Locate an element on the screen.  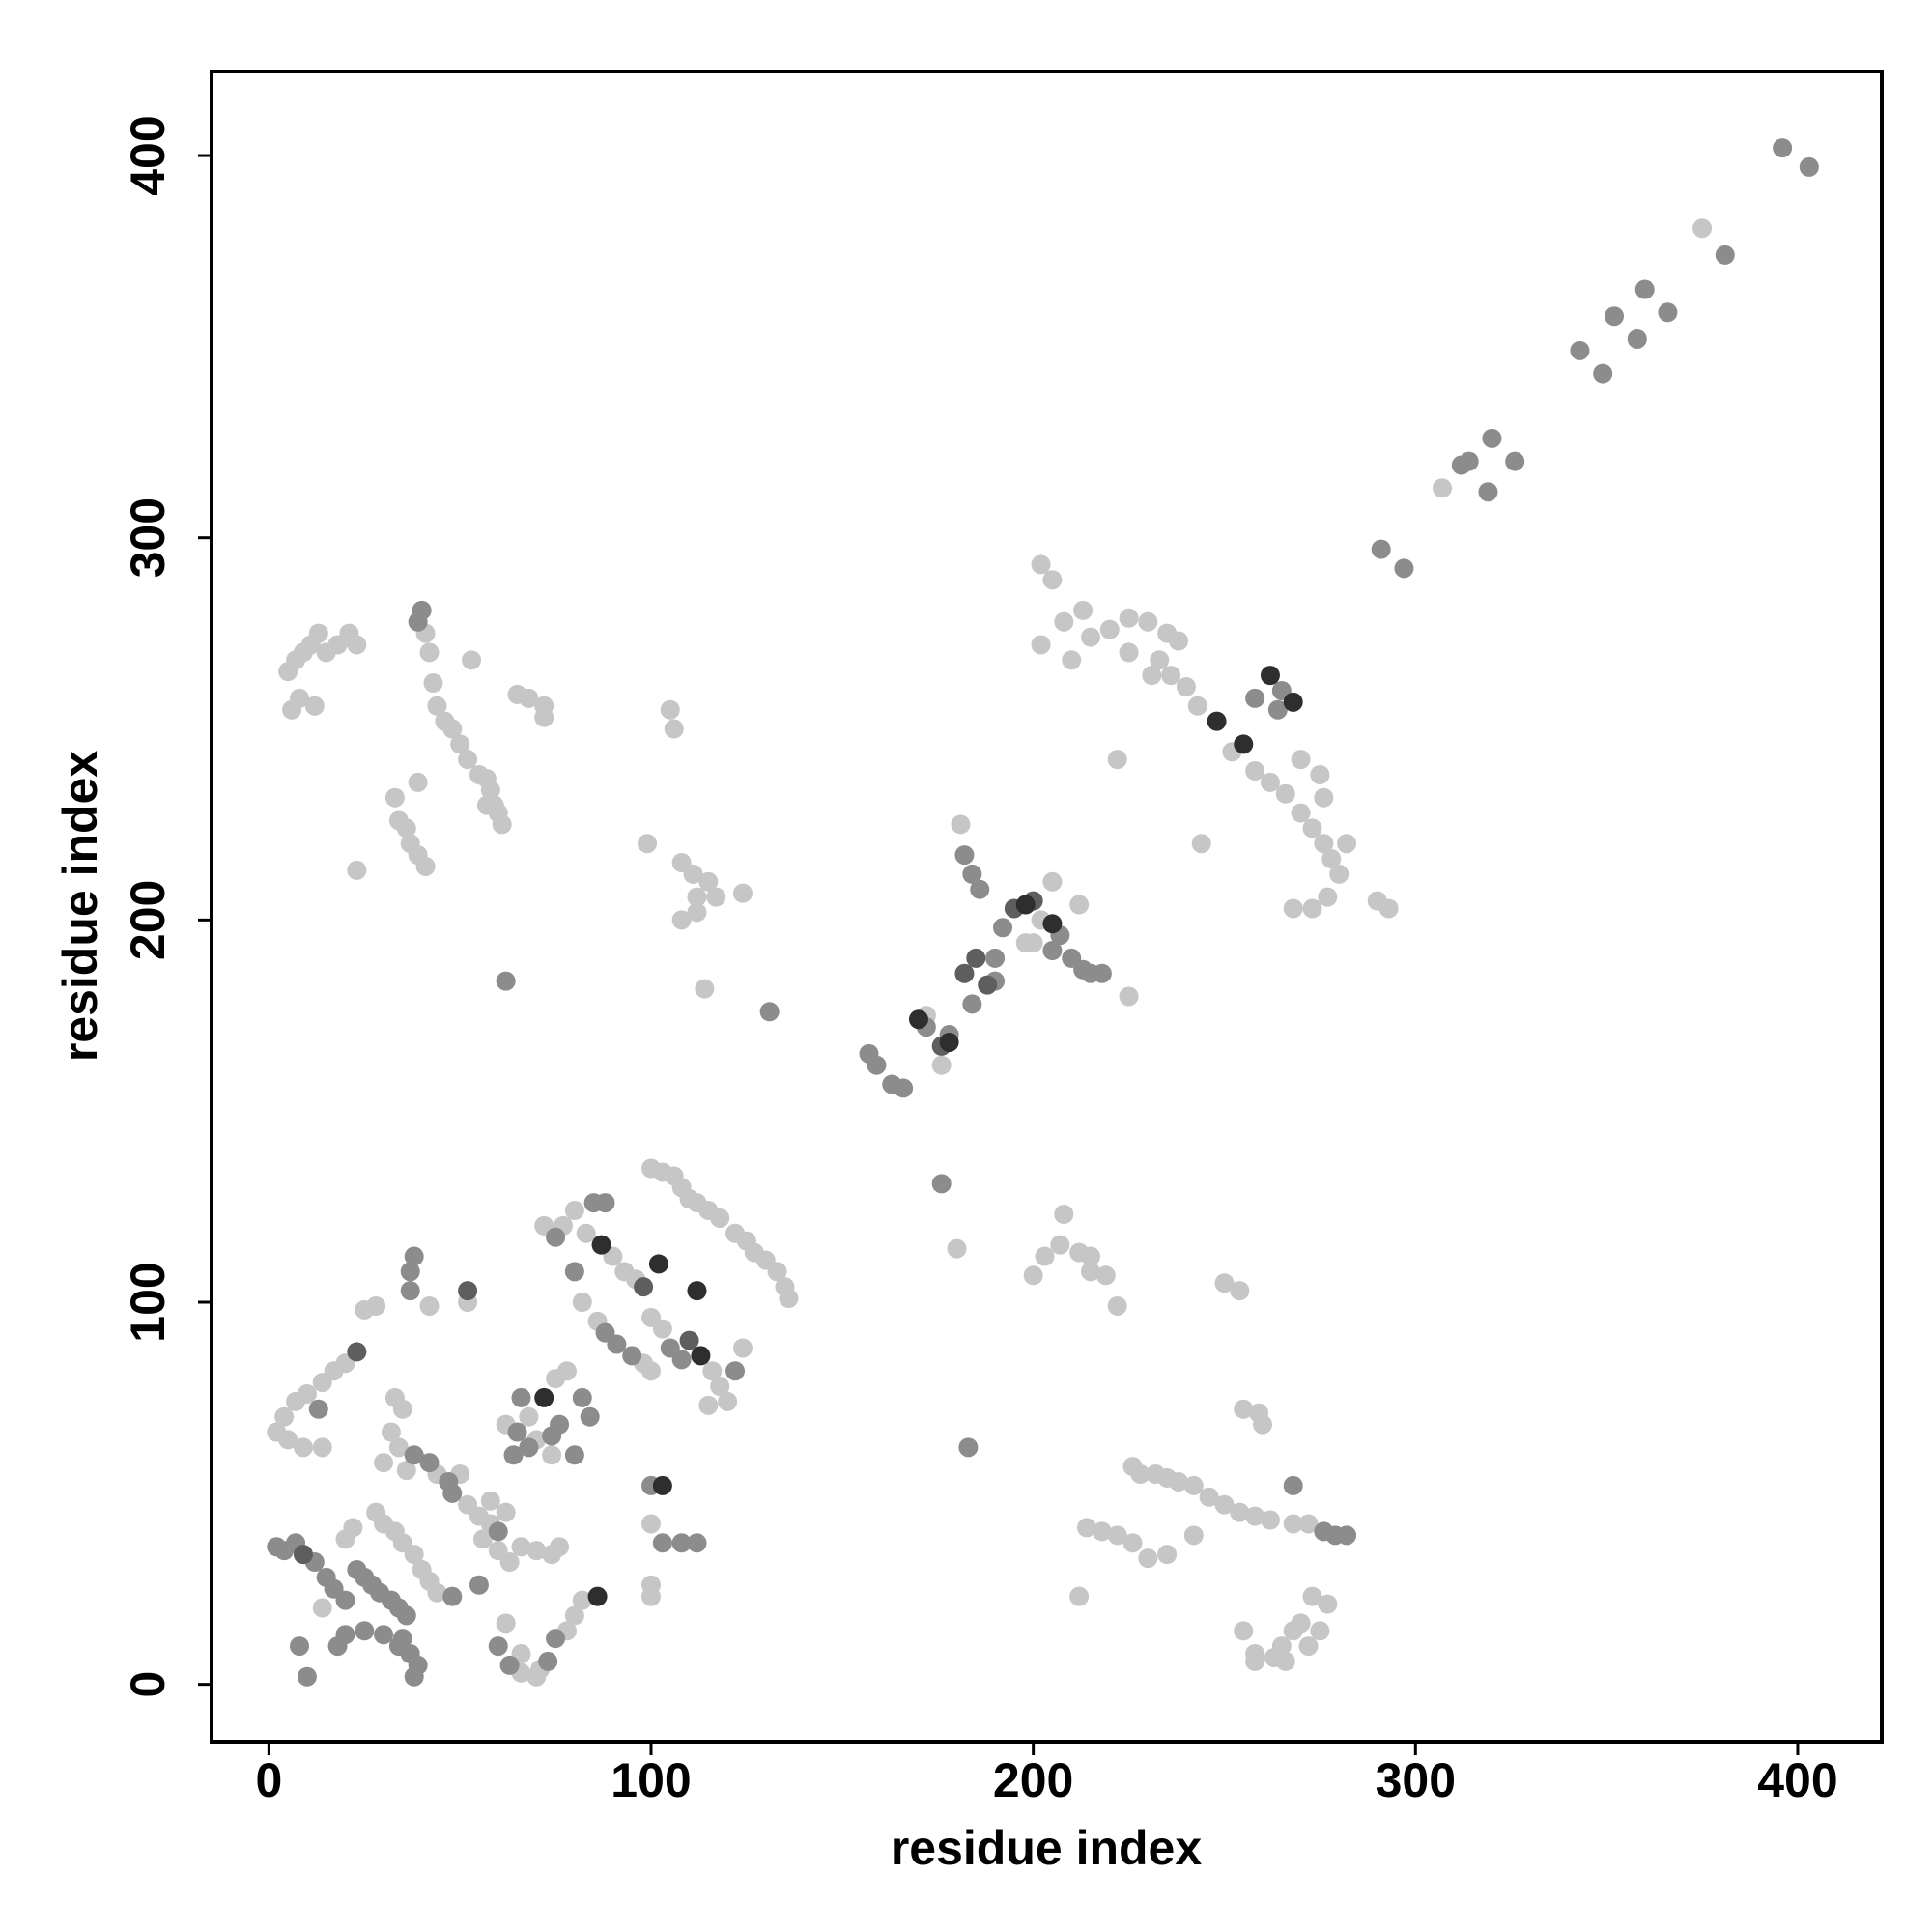
y-tick-label: 400 is located at coordinates (148, 155).